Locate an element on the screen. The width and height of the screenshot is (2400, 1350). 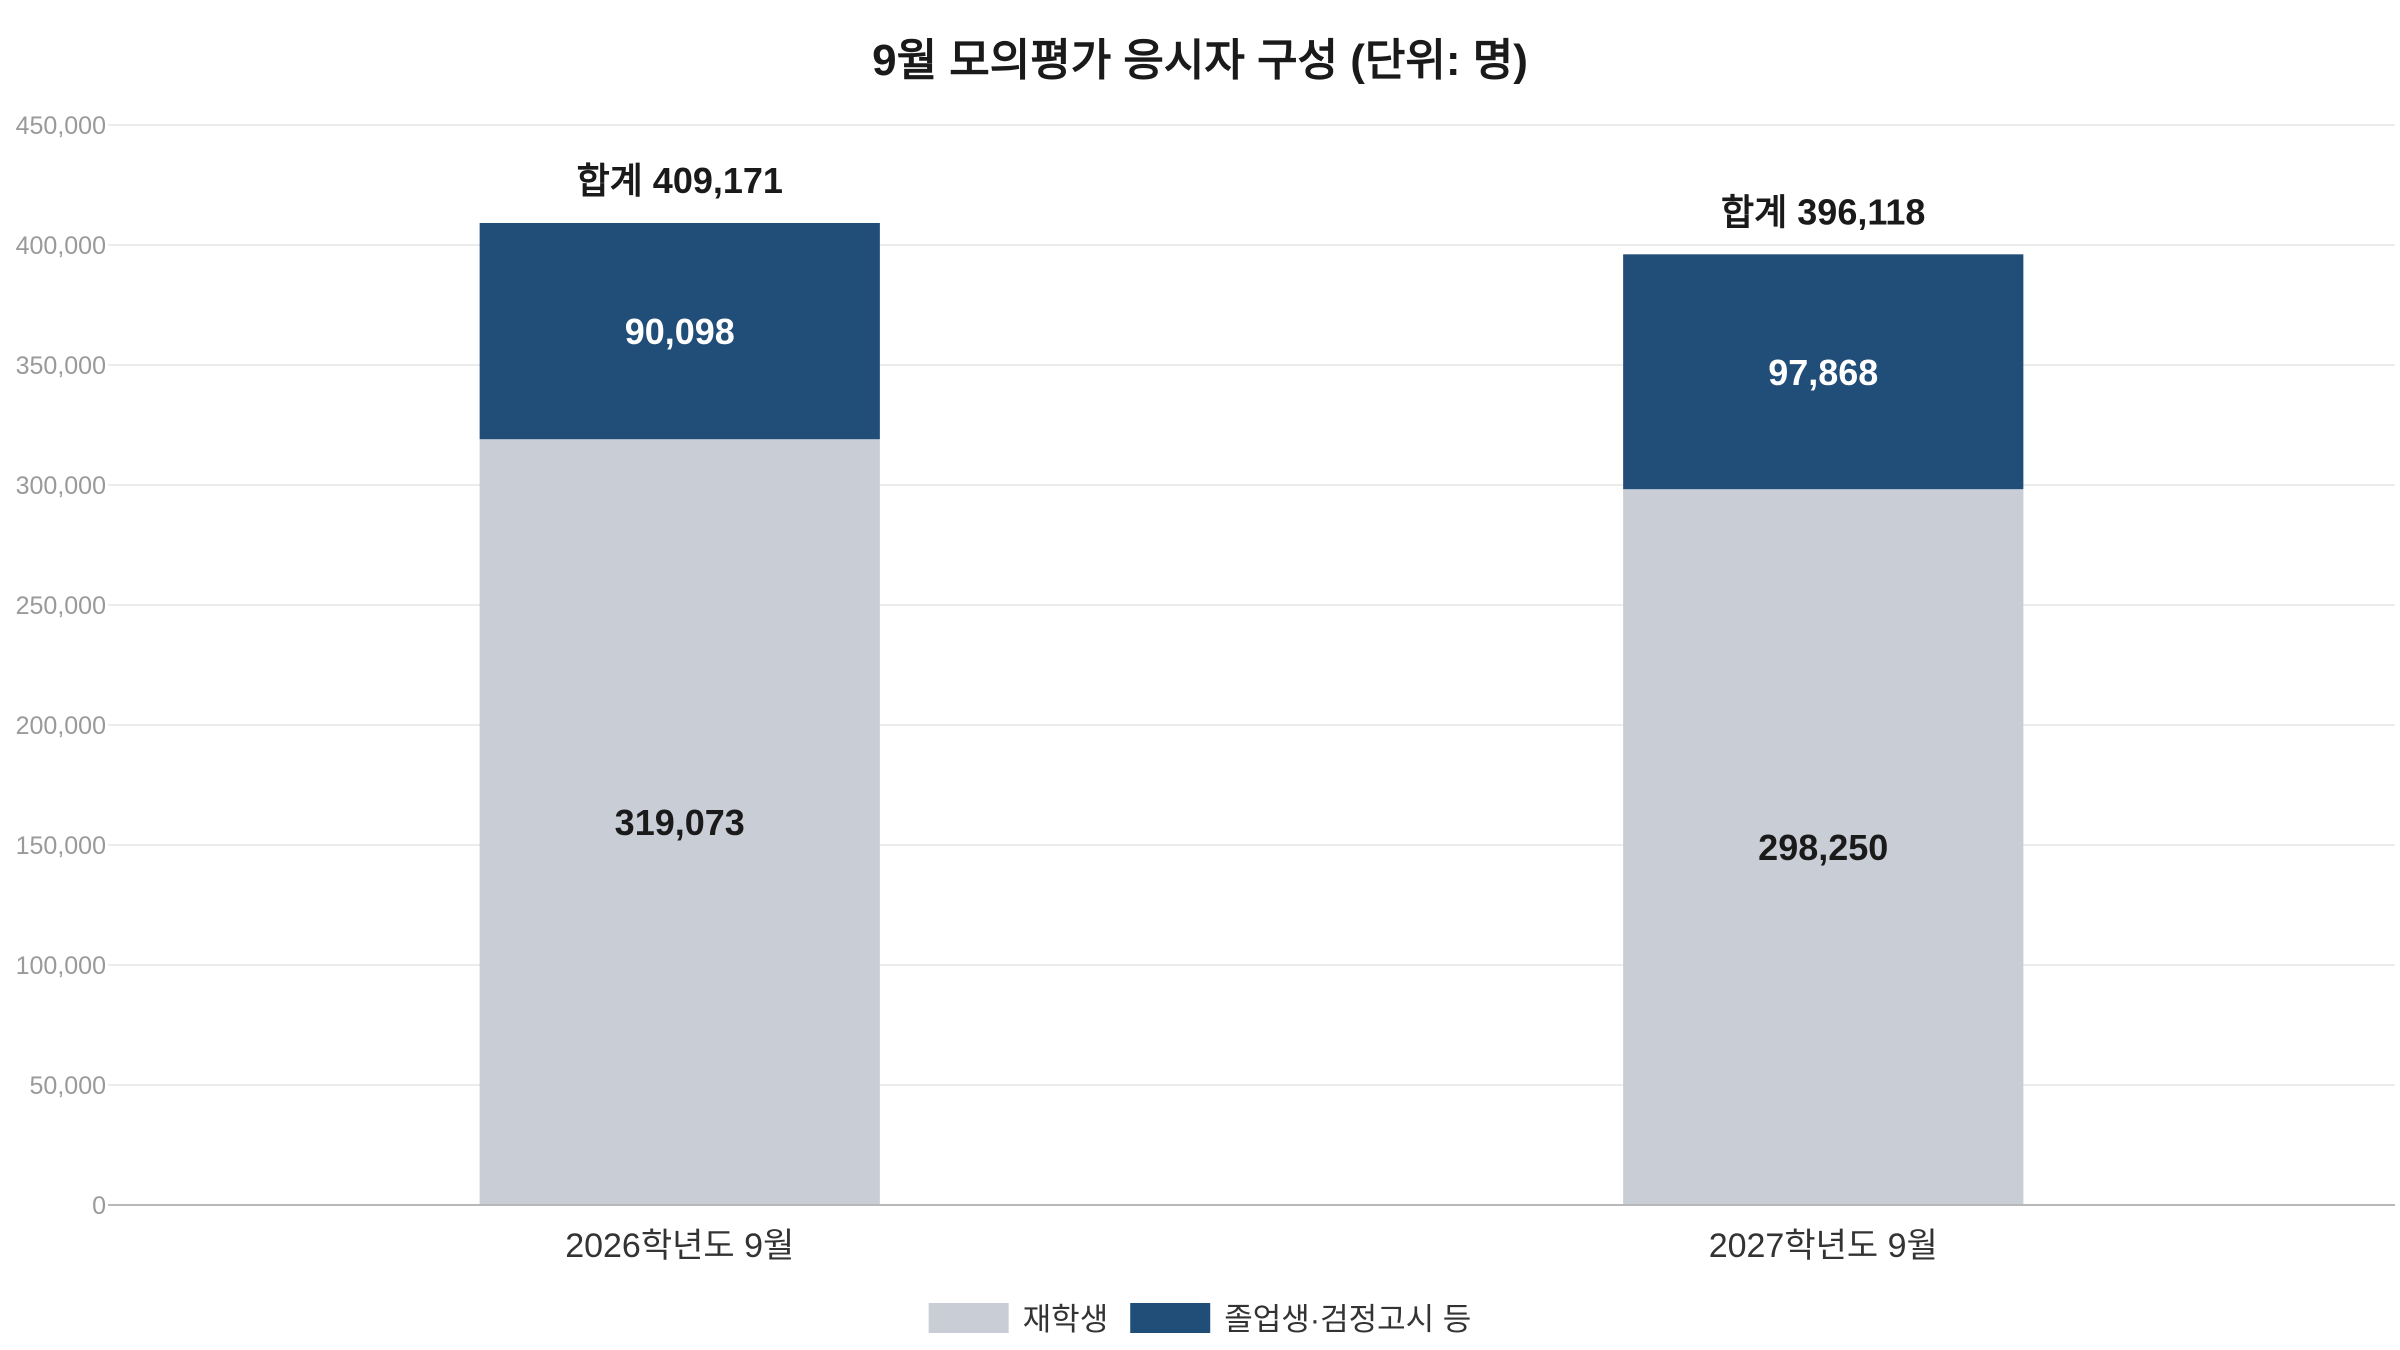
segment-value-label: 97,868 is located at coordinates (1823, 372).